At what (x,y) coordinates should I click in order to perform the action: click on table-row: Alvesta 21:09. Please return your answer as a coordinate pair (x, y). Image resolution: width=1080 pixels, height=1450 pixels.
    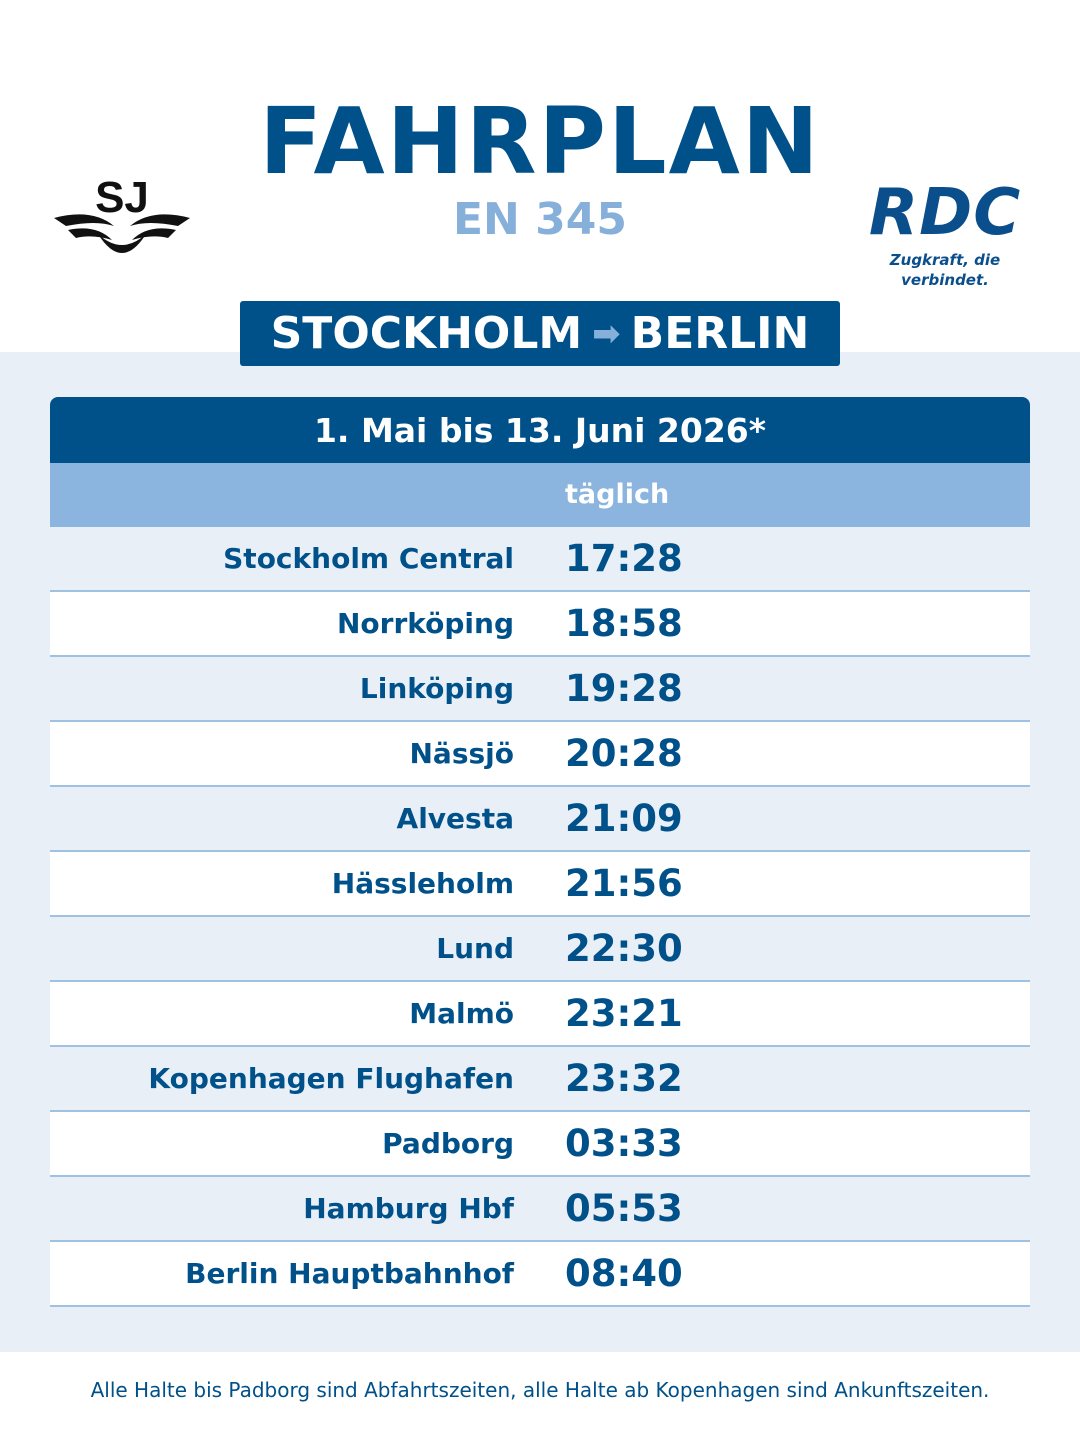
    Looking at the image, I should click on (540, 819).